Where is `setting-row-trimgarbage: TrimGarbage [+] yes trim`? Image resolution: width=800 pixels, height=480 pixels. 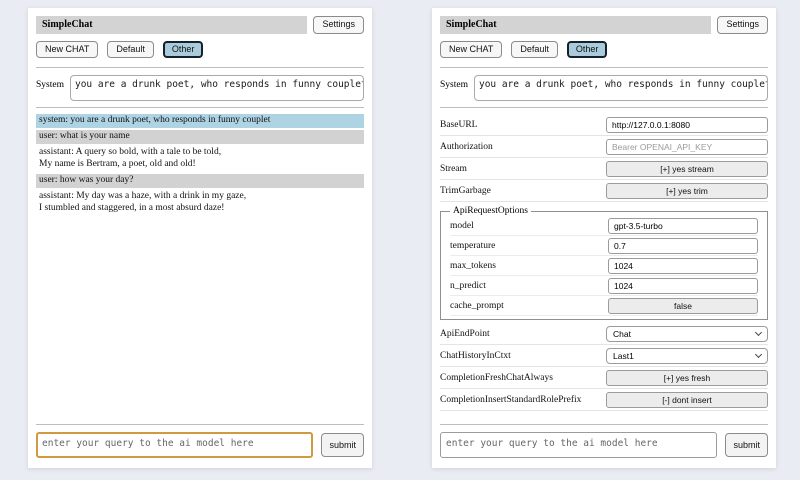 setting-row-trimgarbage: TrimGarbage [+] yes trim is located at coordinates (604, 191).